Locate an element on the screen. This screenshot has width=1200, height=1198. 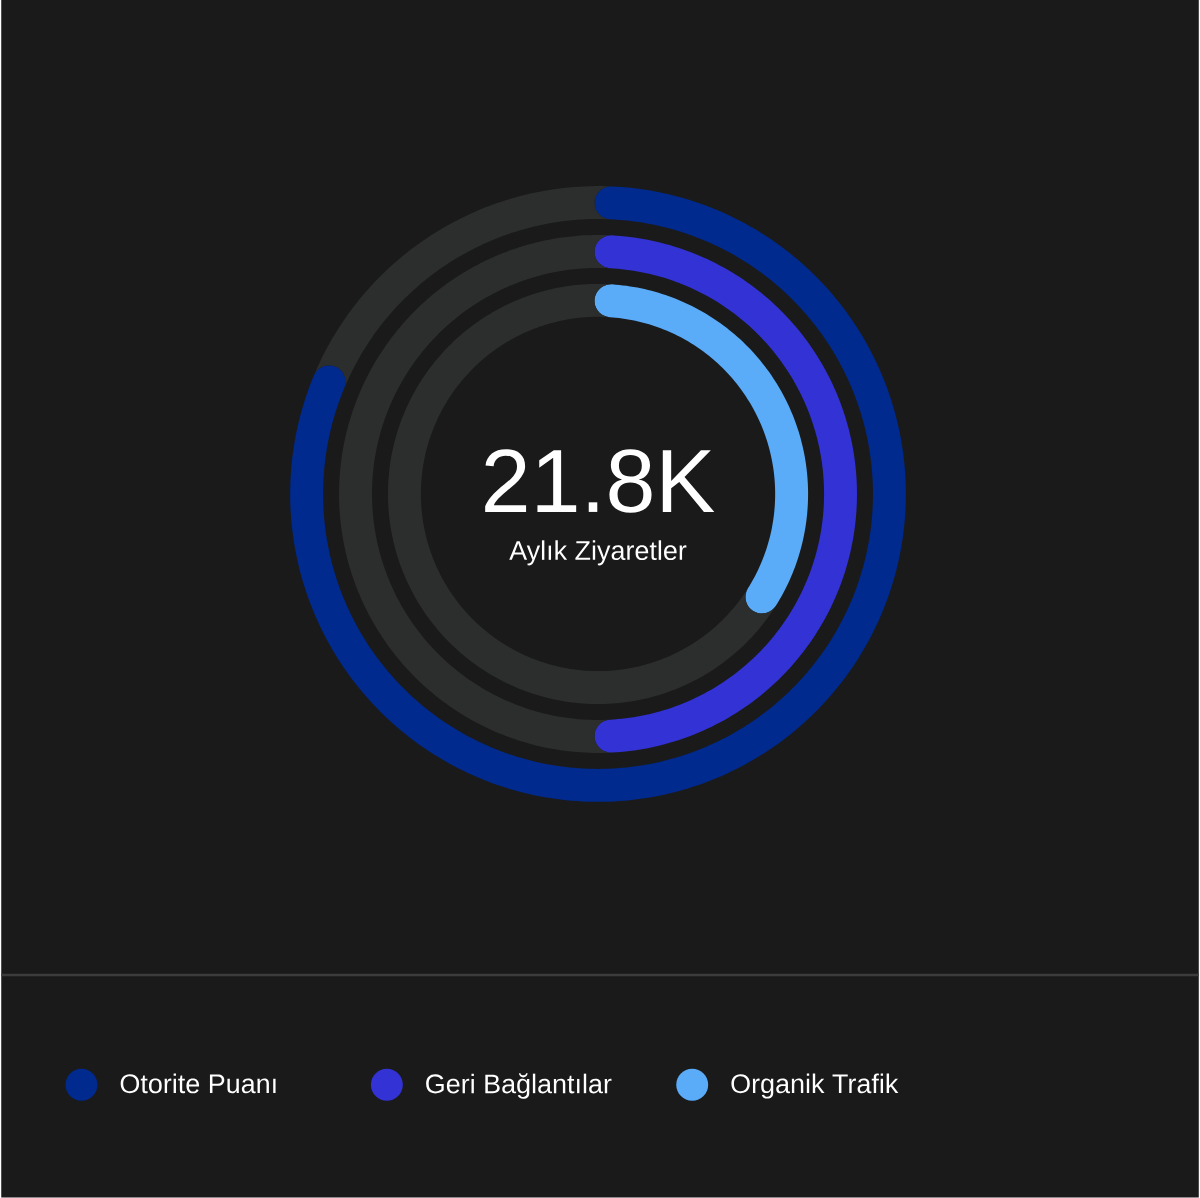
text: 21.8K is located at coordinates (600, 481).